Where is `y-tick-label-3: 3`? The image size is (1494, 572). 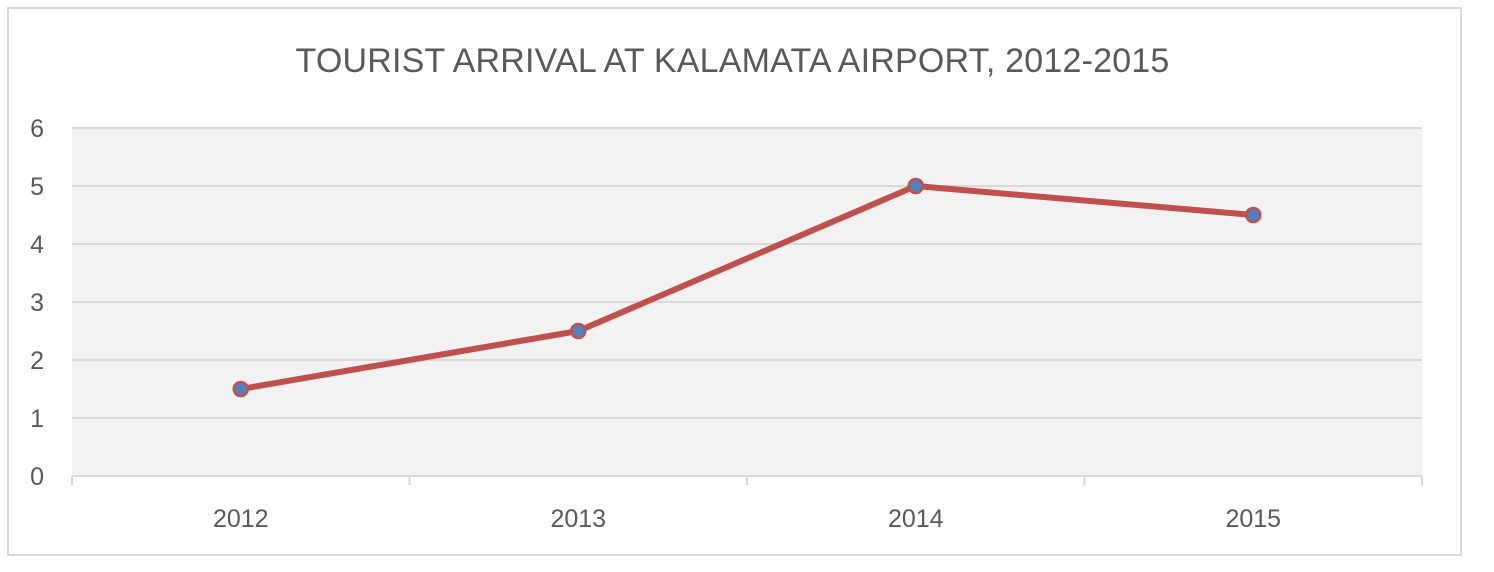
y-tick-label-3: 3 is located at coordinates (37, 303).